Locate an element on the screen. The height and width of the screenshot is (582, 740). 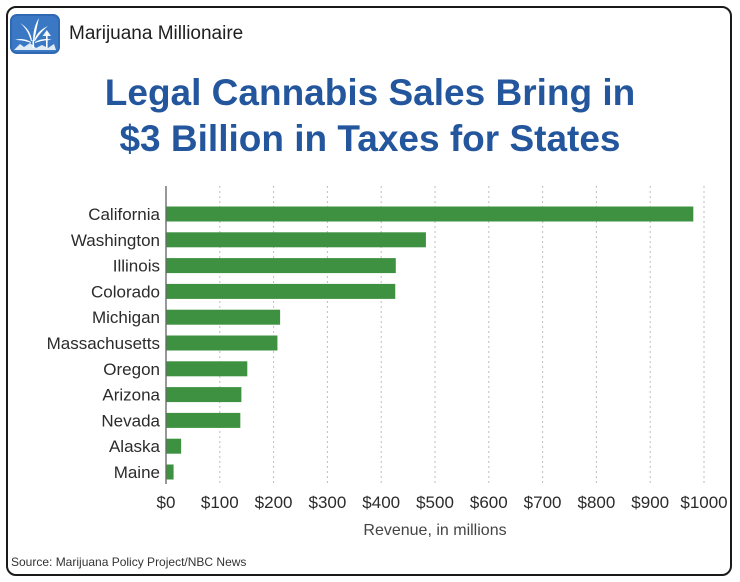
x-tick-label: $800 is located at coordinates (596, 502).